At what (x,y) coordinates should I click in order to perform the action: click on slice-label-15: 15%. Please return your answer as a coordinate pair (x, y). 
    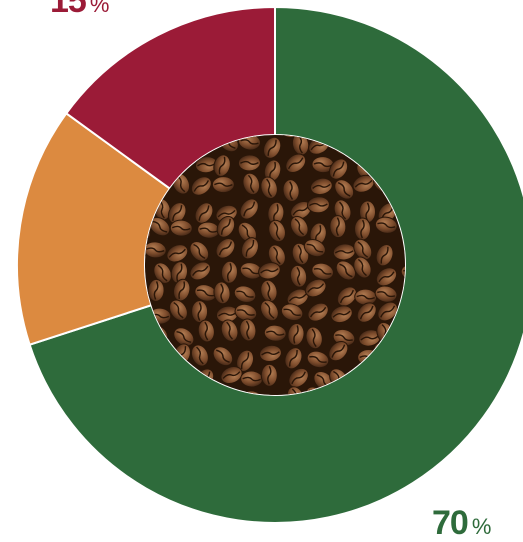
    Looking at the image, I should click on (79, 9).